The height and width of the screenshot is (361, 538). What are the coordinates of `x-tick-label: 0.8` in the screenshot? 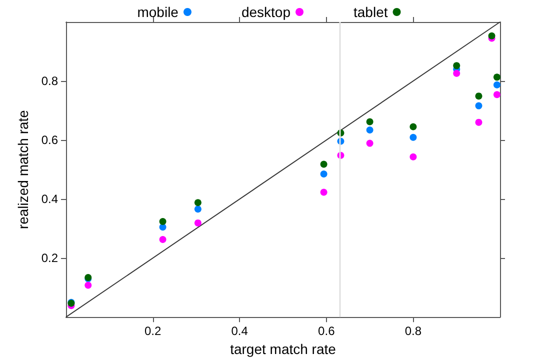 It's located at (413, 331).